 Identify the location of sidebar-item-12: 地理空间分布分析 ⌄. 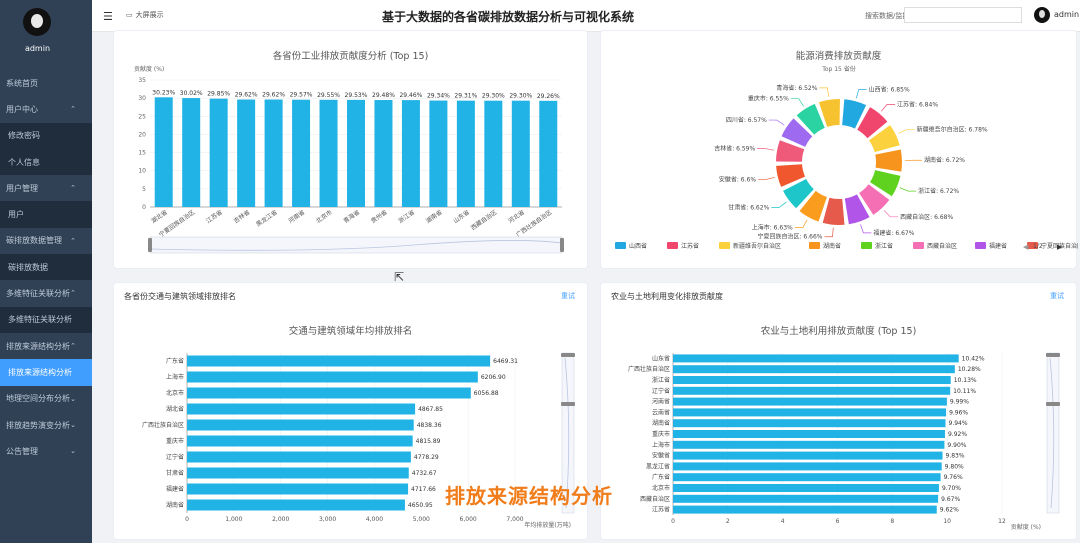
(46, 399).